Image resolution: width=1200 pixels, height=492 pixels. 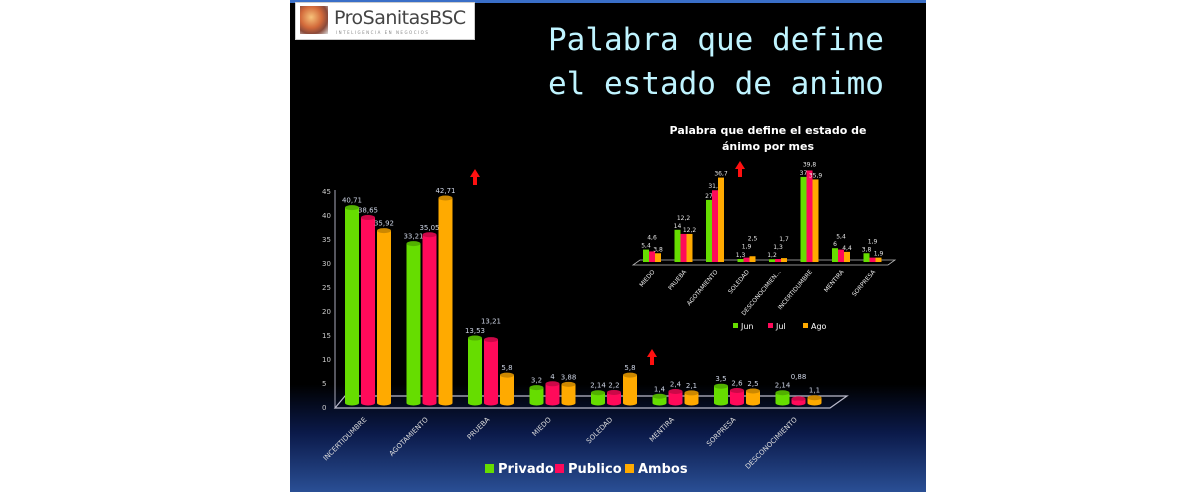 I want to click on y-tick-label: 5, so click(x=324, y=384).